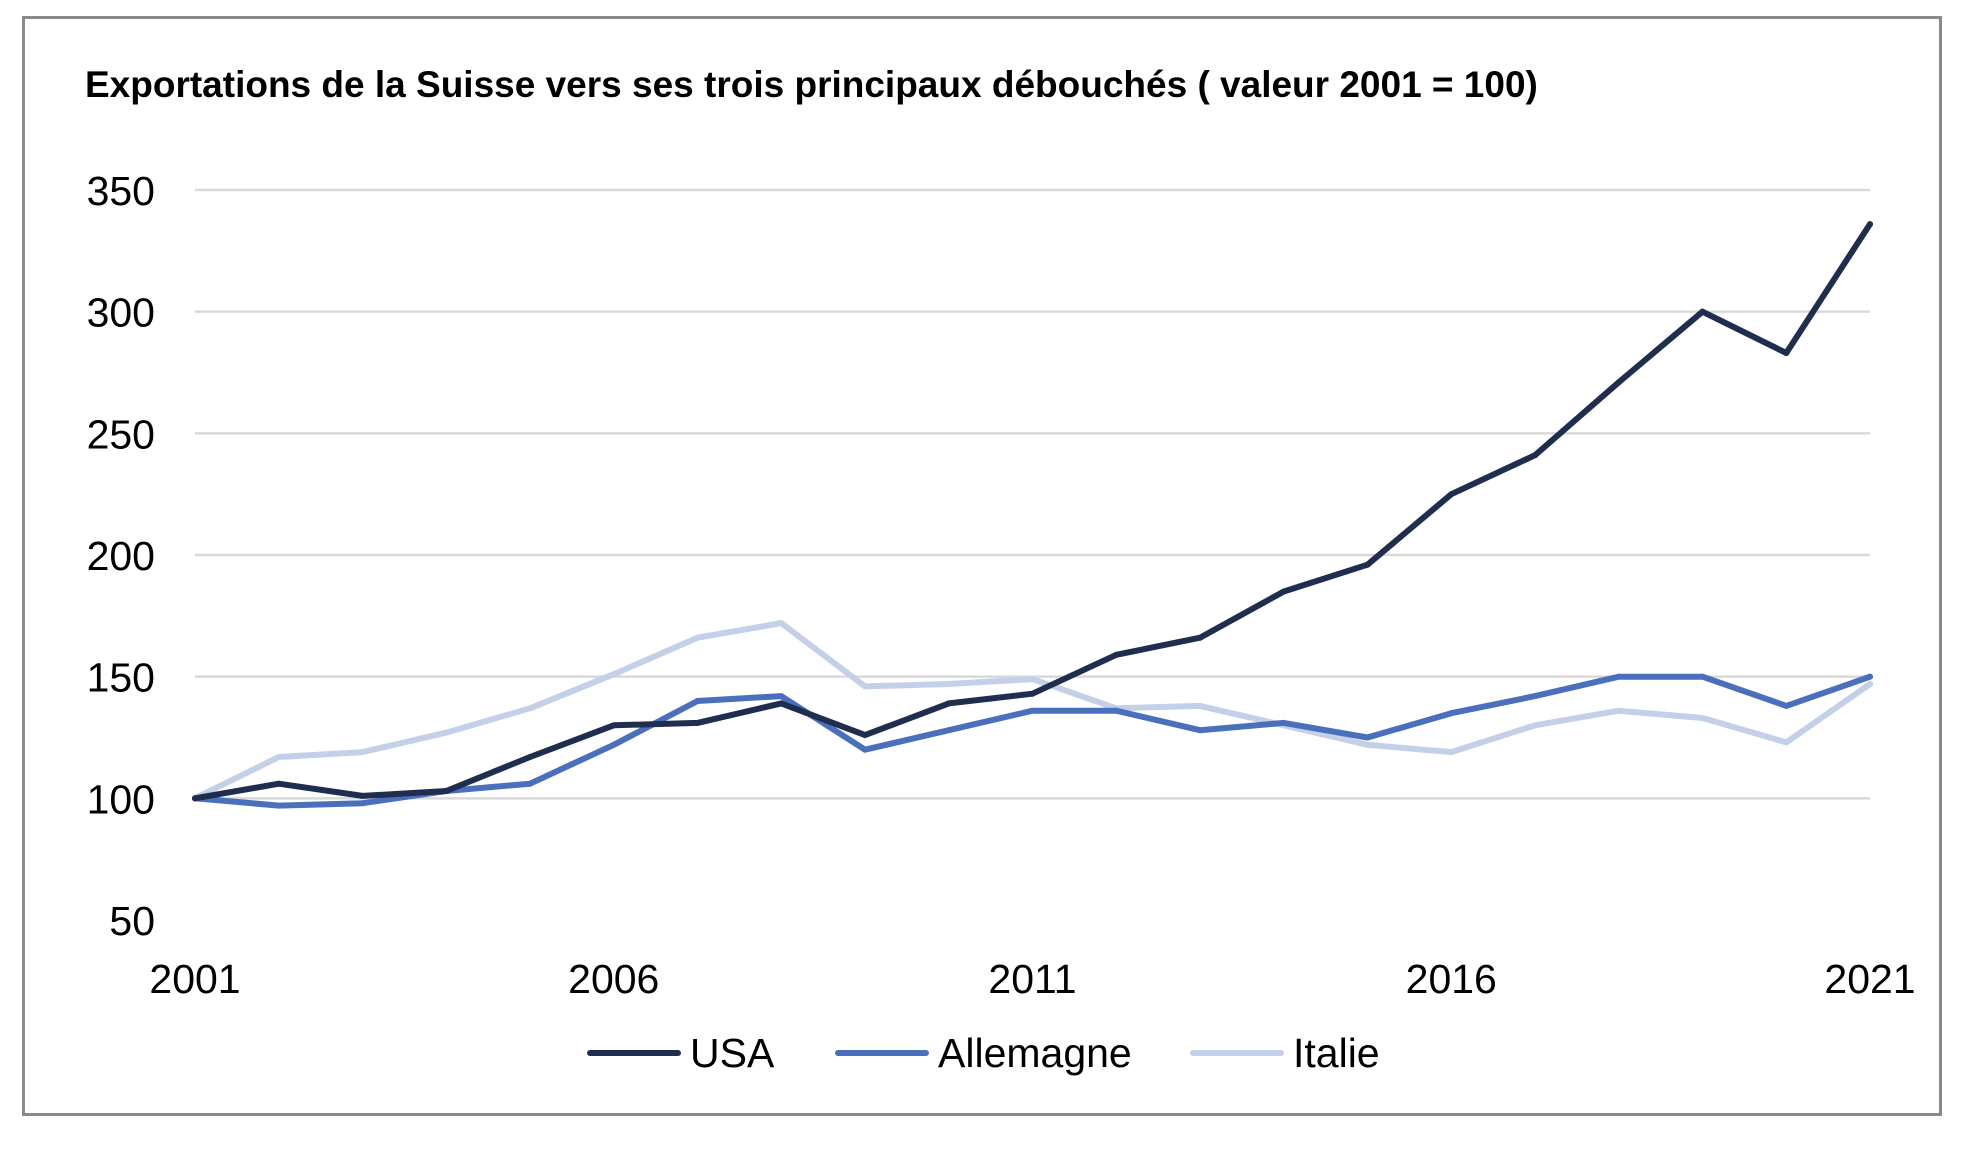  What do you see at coordinates (1367, 744) in the screenshot?
I see `data-point-italie-2015` at bounding box center [1367, 744].